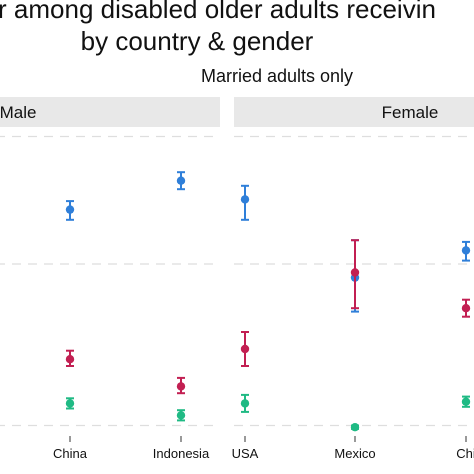 The width and height of the screenshot is (474, 474). I want to click on panel-label-female: Female, so click(410, 112).